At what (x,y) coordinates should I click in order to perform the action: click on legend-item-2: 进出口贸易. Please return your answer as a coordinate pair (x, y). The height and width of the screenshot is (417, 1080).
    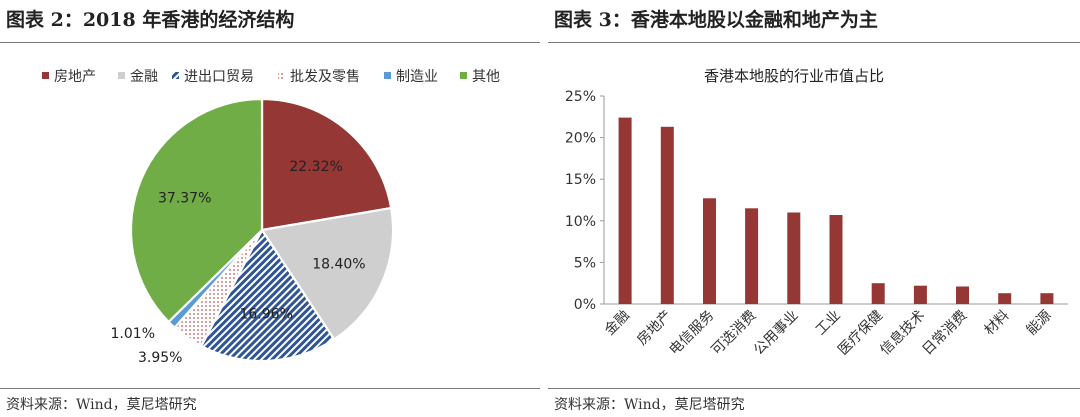
    Looking at the image, I should click on (213, 77).